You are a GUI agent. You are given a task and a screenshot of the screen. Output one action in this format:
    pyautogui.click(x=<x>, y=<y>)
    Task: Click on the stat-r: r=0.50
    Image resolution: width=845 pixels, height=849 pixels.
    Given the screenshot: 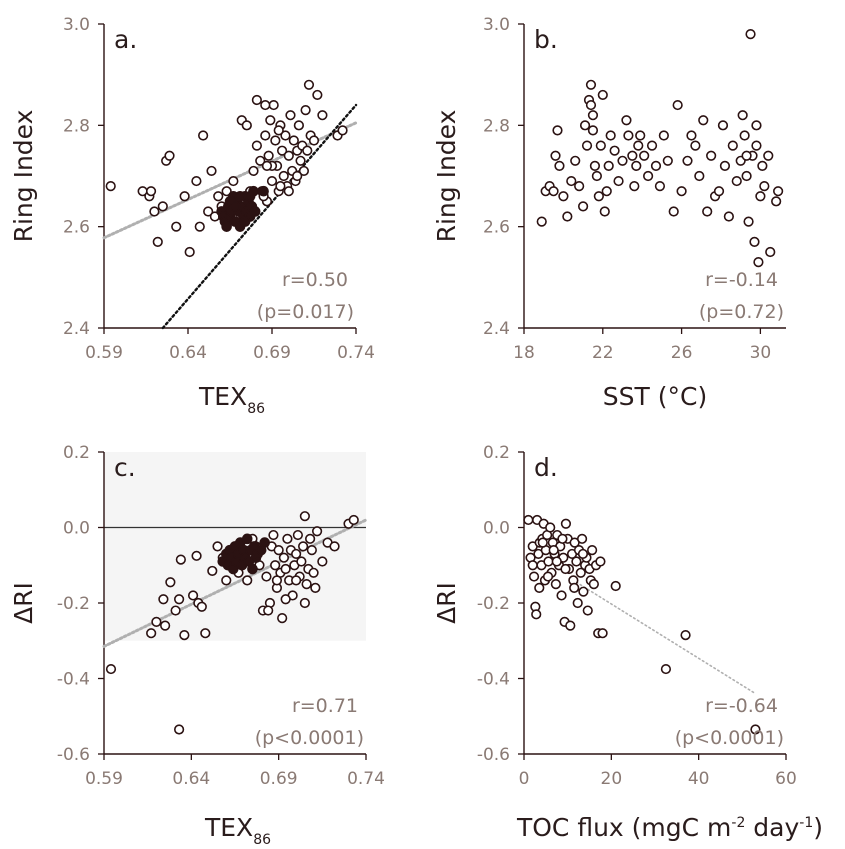 What is the action you would take?
    pyautogui.click(x=315, y=280)
    